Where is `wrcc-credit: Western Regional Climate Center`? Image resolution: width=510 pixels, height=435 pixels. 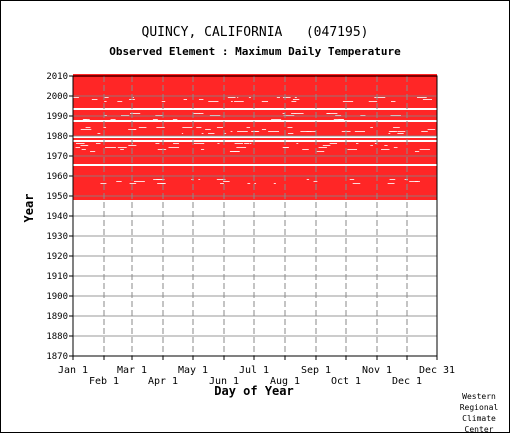
wrcc-credit: Western Regional Climate Center is located at coordinates (479, 413).